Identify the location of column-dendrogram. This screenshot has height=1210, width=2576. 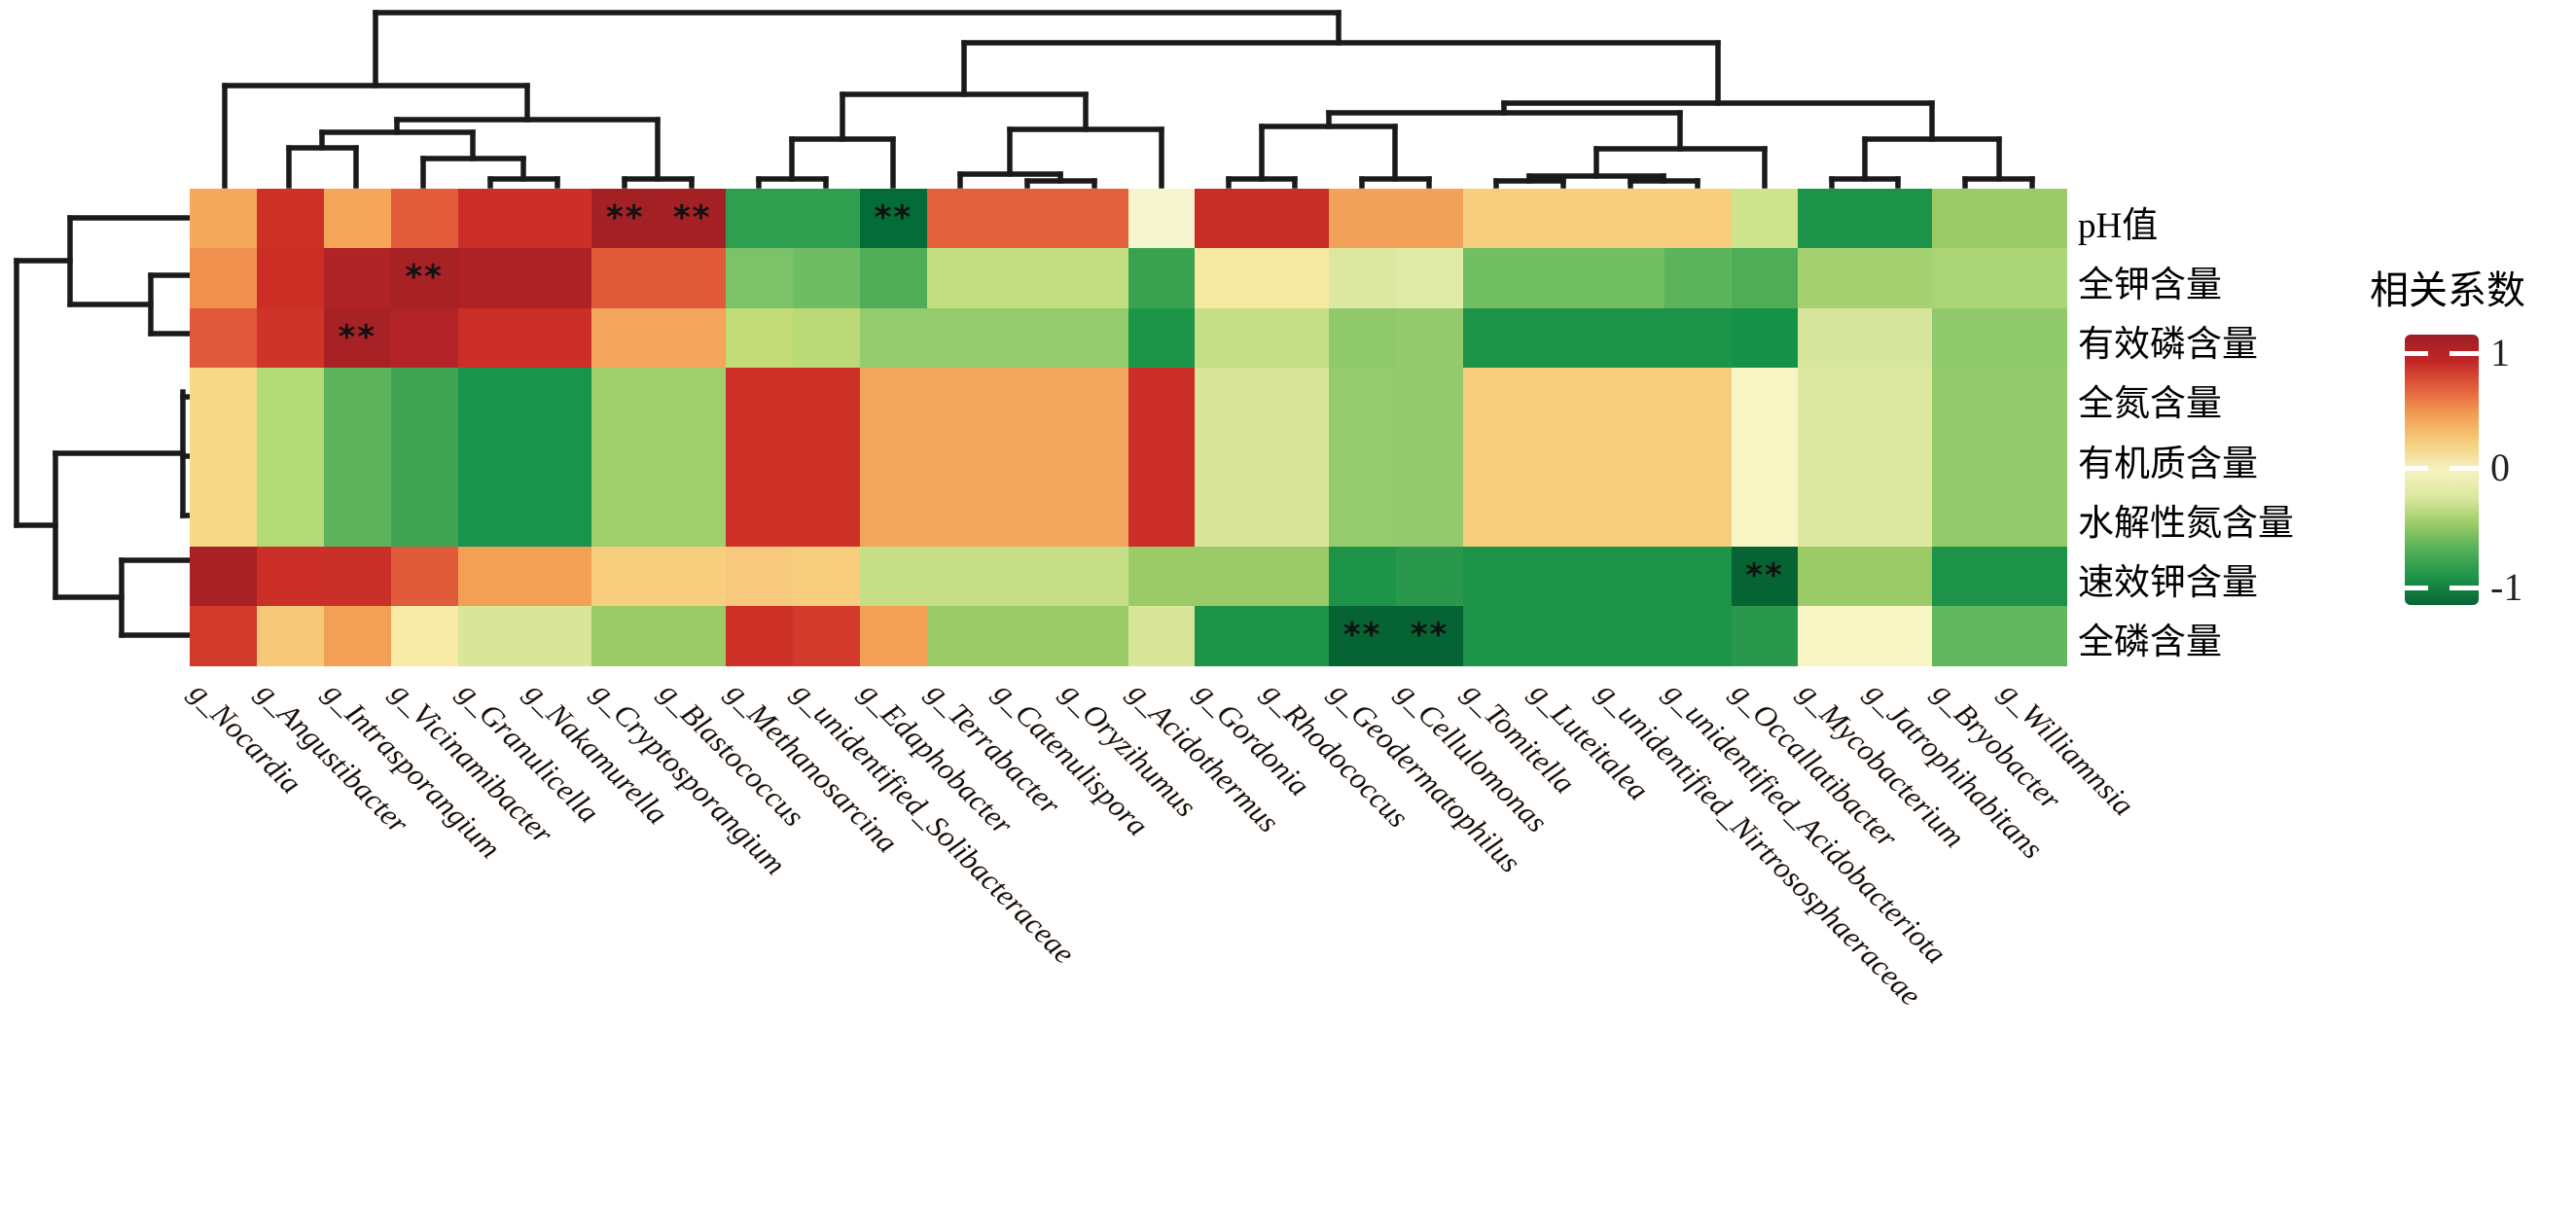
(1128, 100).